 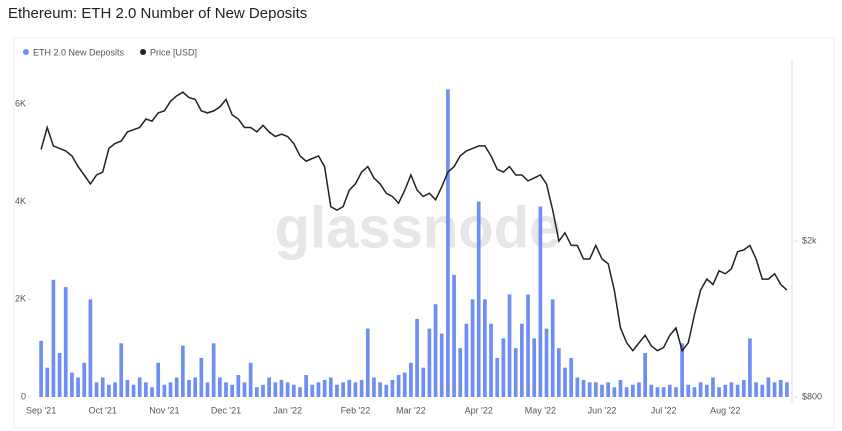 I want to click on x-tick-label: Jun '22, so click(x=602, y=410).